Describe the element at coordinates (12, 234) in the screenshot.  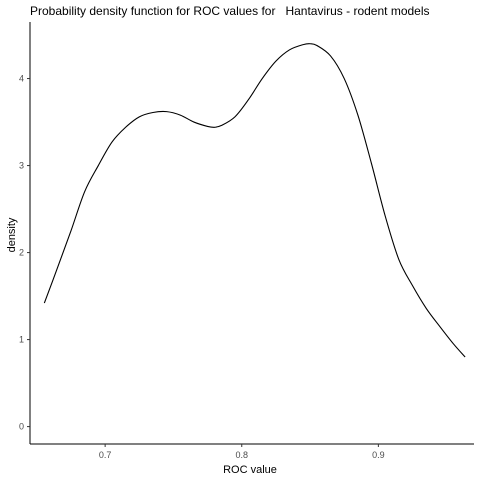
I see `y-axis-label: density` at that location.